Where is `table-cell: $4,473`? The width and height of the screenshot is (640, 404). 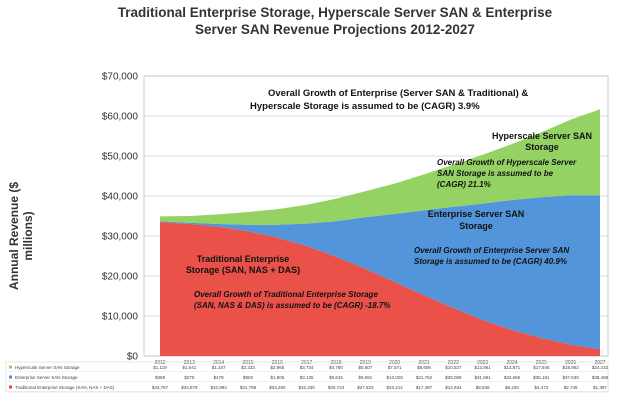
table-cell: $4,473 is located at coordinates (541, 387).